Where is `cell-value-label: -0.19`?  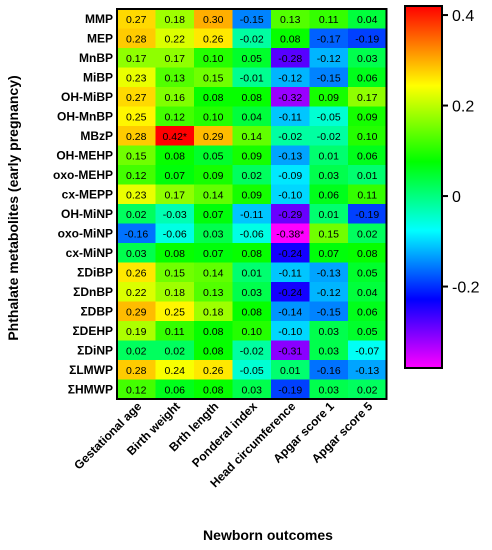 cell-value-label: -0.19 is located at coordinates (367, 39).